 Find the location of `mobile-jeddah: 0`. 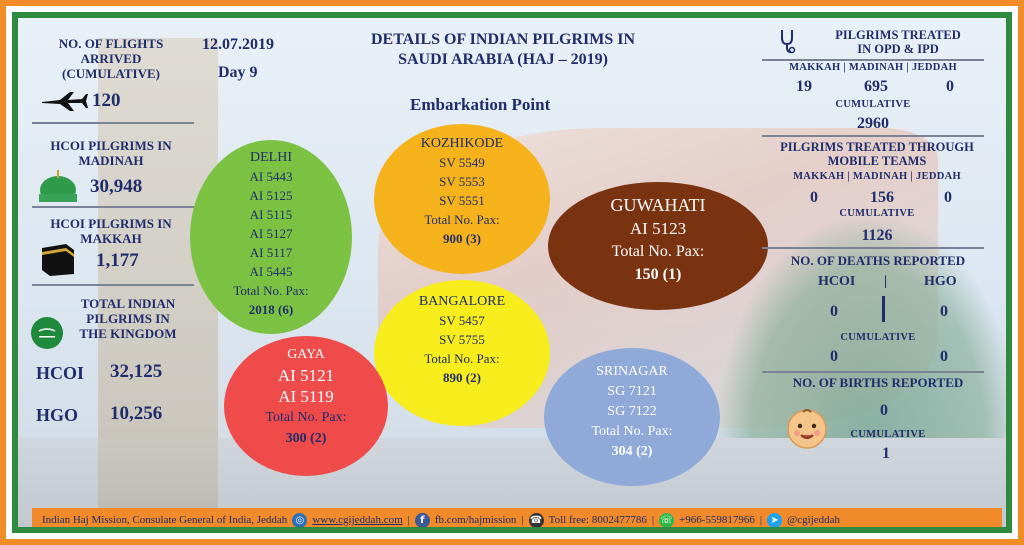

mobile-jeddah: 0 is located at coordinates (948, 197).